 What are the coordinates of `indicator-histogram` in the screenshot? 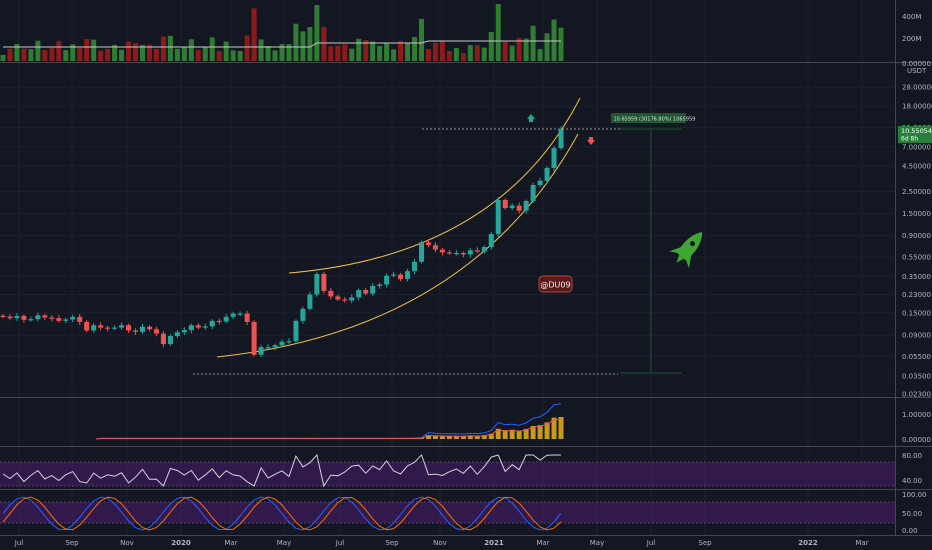 It's located at (477, 428).